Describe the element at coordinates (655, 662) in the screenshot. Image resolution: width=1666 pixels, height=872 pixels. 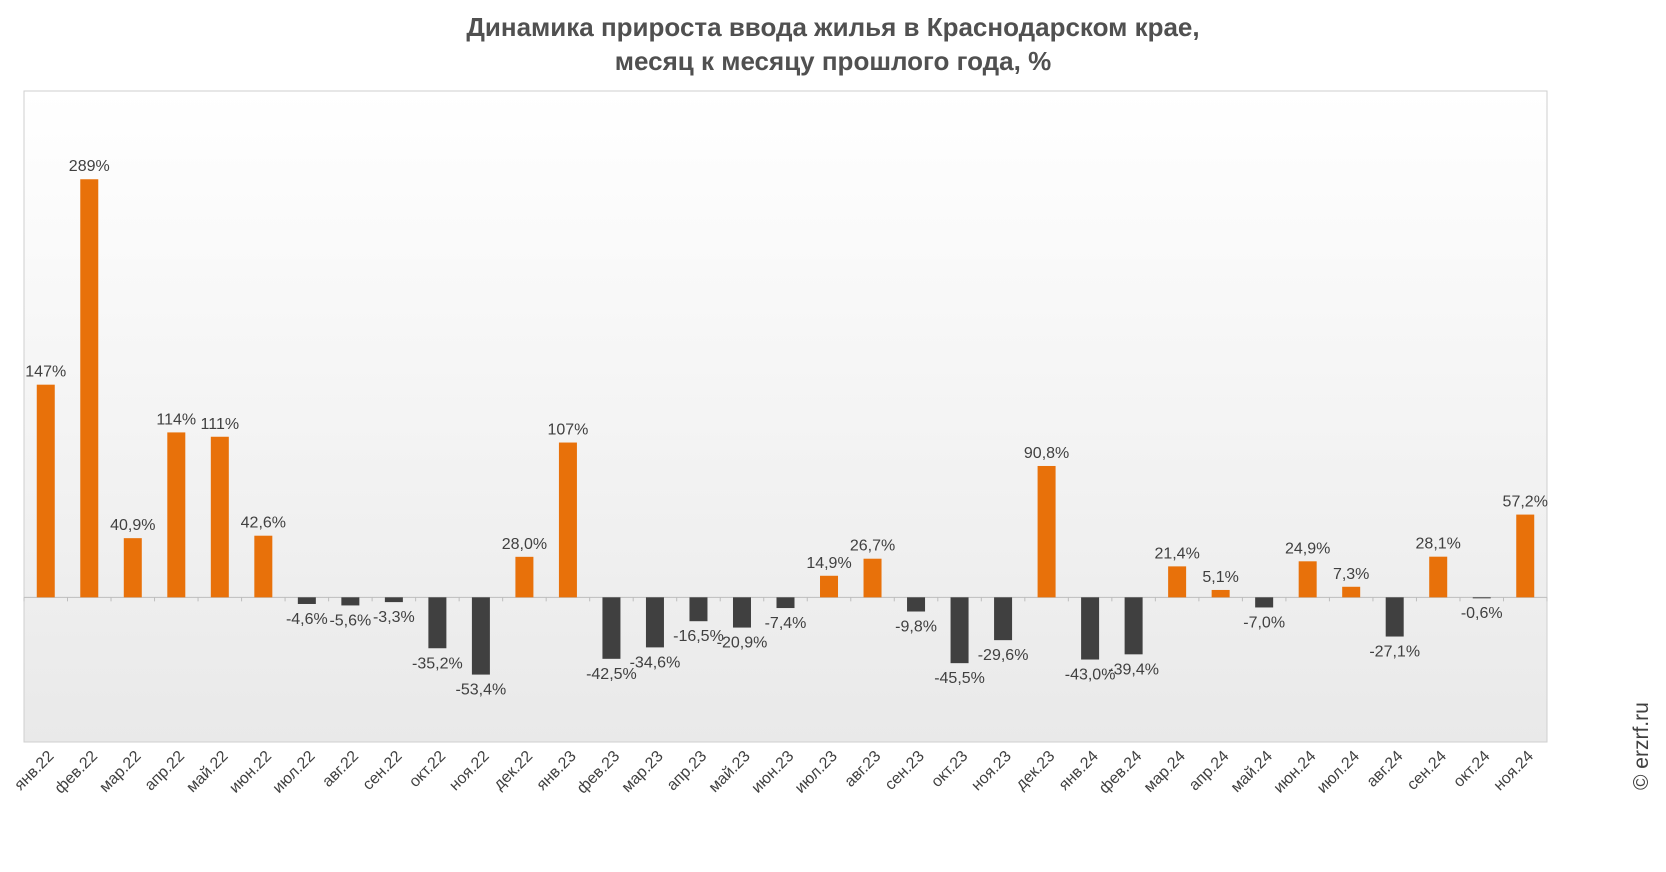
I see `data-label: -34,6%` at that location.